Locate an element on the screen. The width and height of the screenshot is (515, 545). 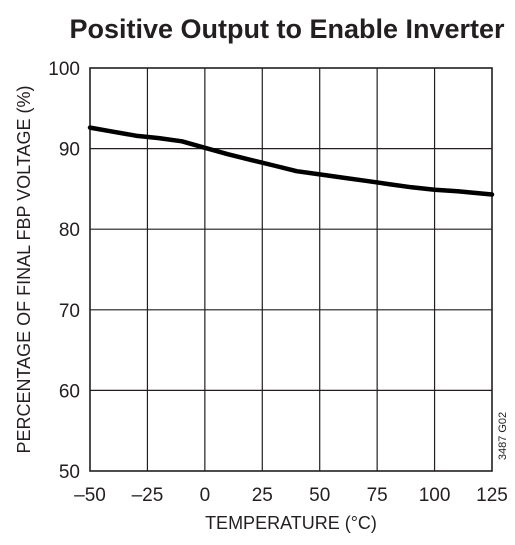
x-tick-label: 75 is located at coordinates (377, 495).